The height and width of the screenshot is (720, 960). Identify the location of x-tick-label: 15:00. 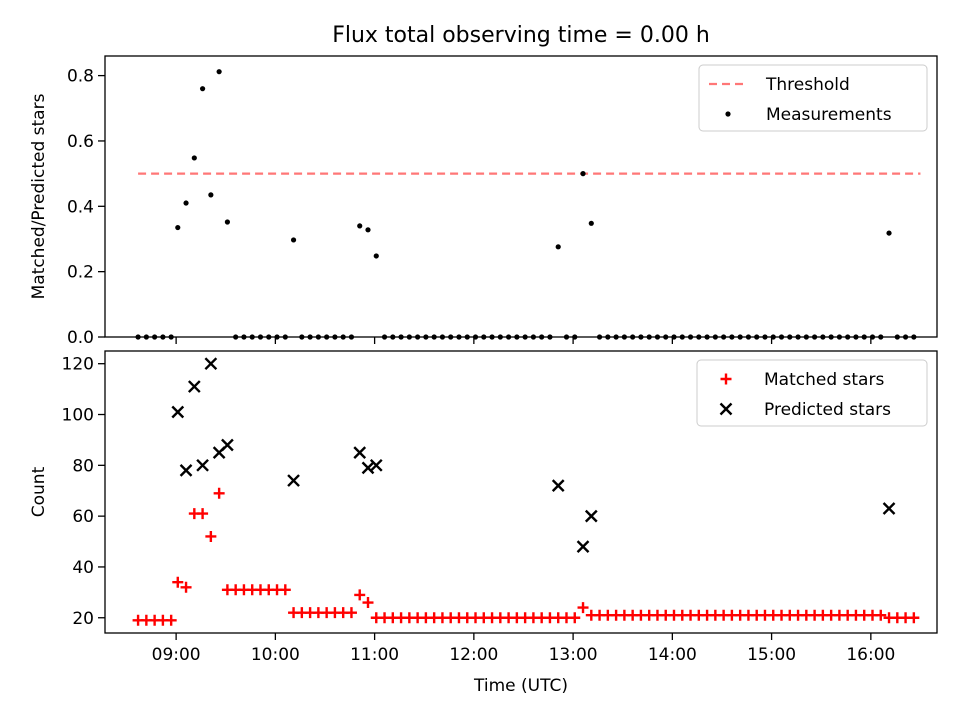
(771, 655).